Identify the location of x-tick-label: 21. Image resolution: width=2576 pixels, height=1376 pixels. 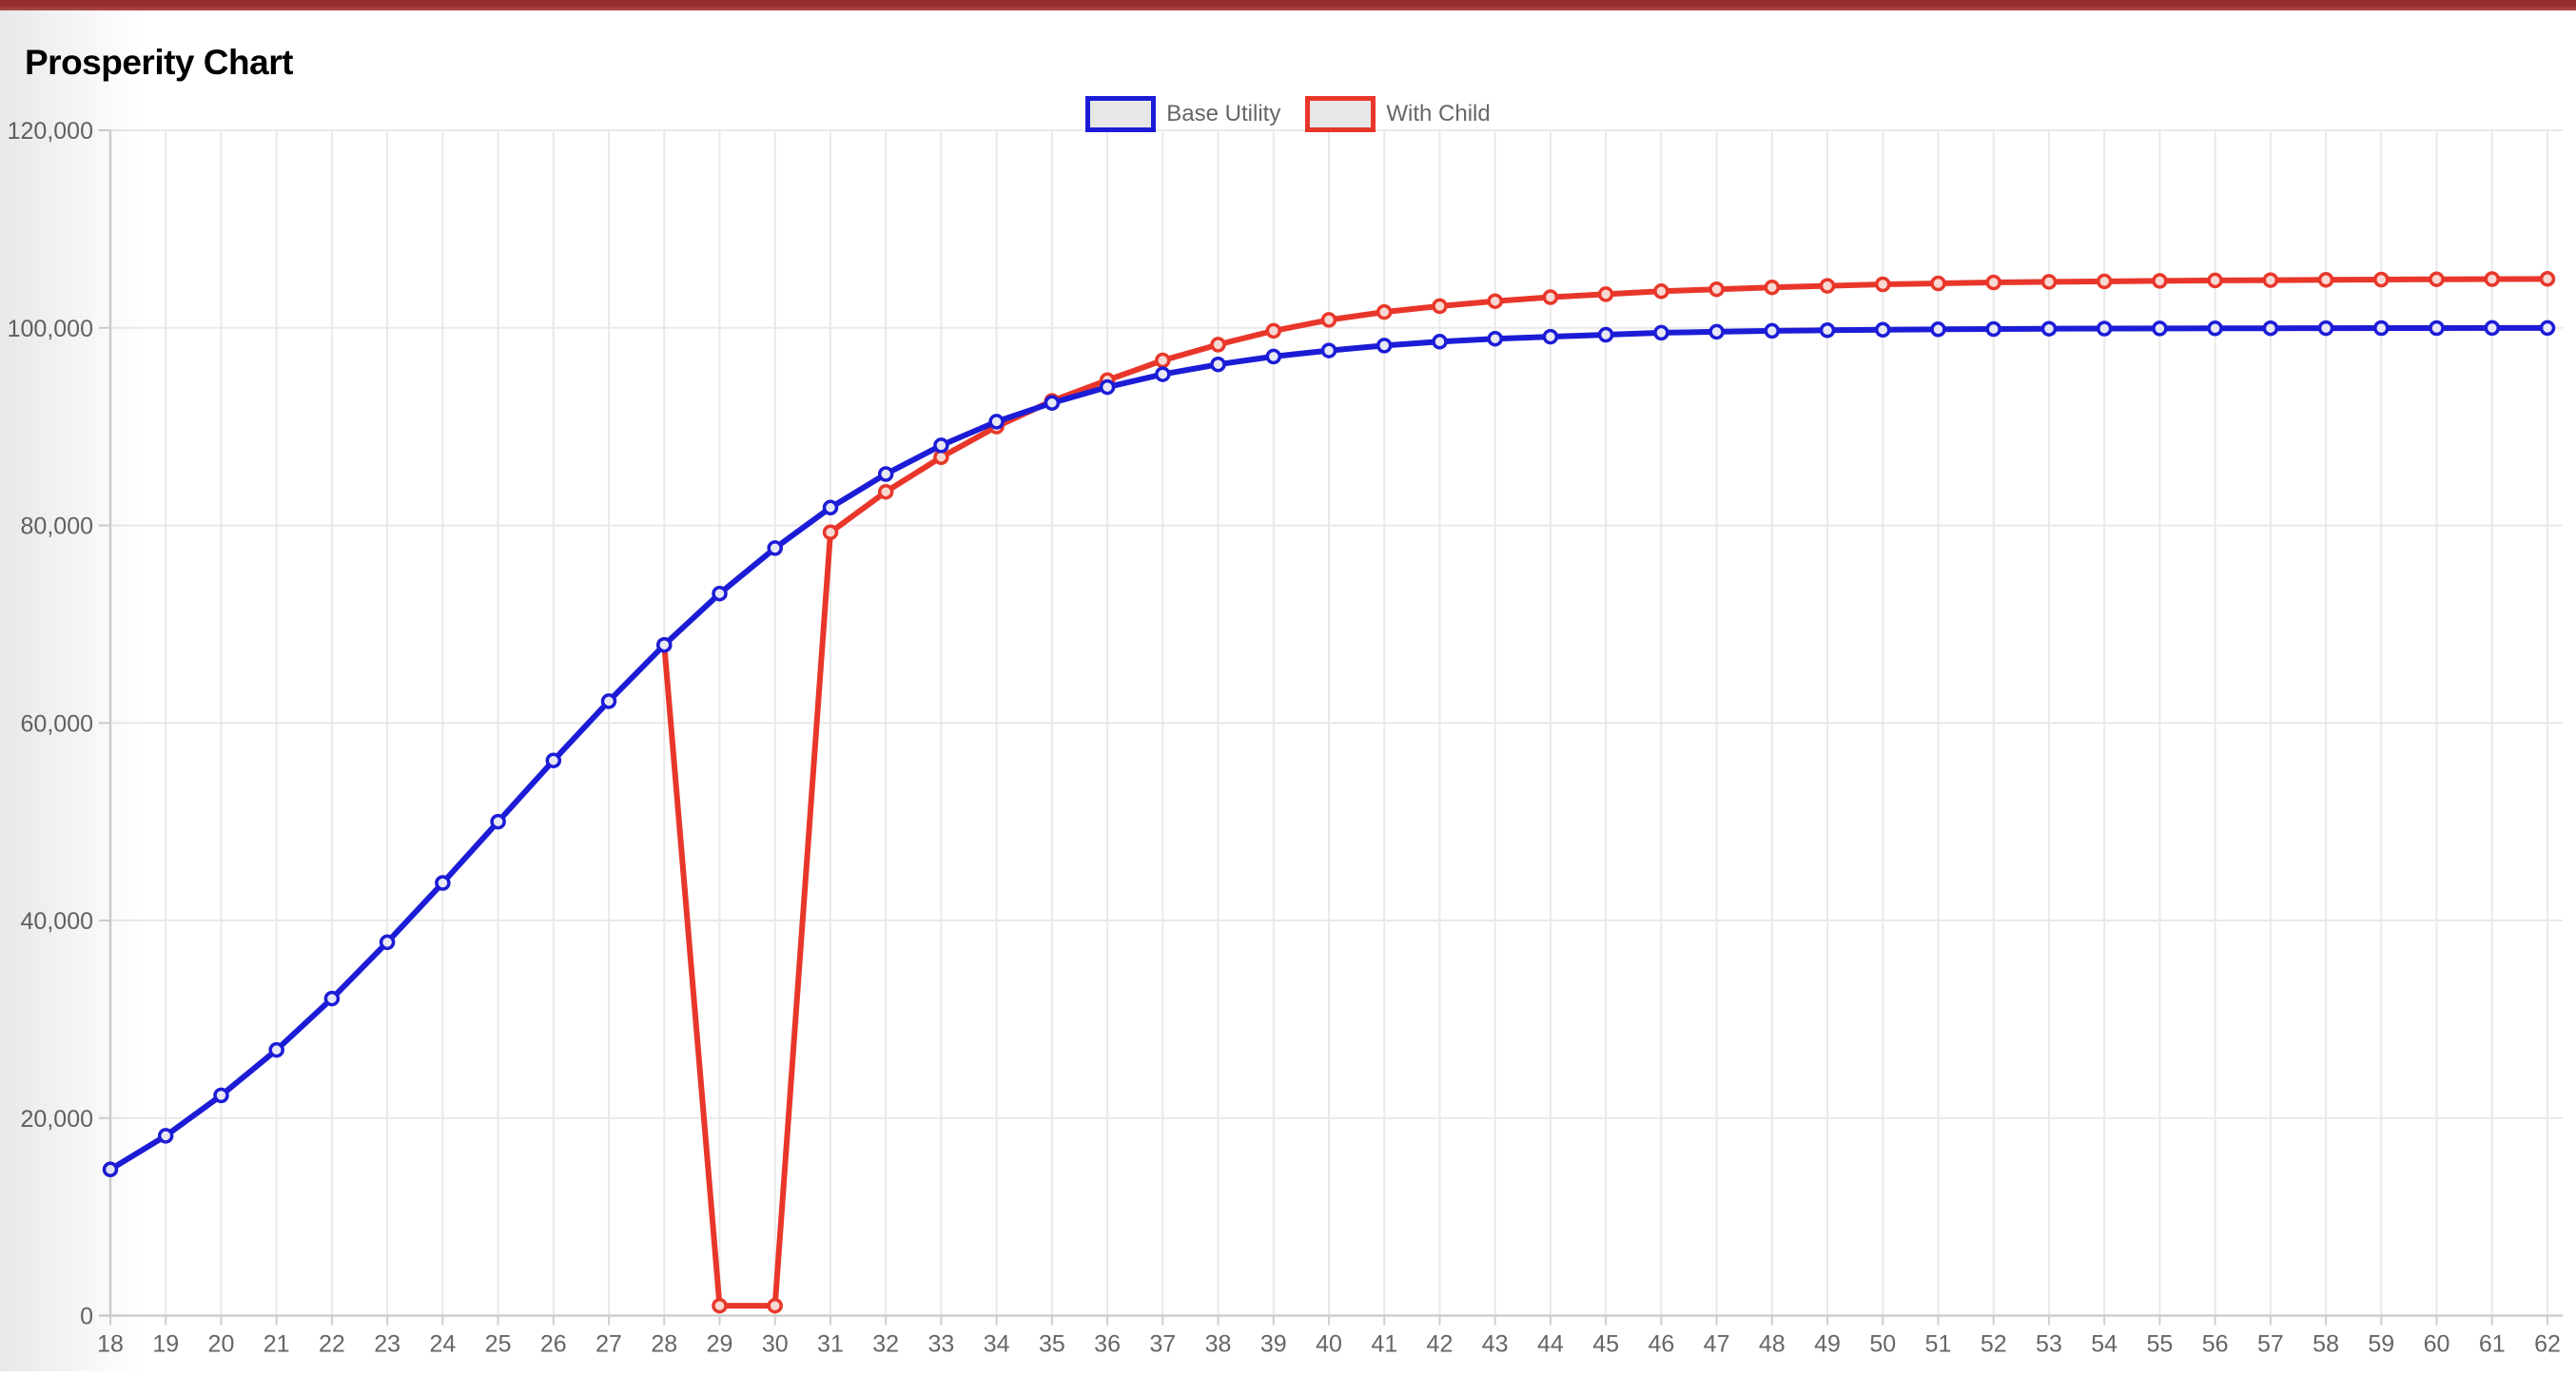
(276, 1344).